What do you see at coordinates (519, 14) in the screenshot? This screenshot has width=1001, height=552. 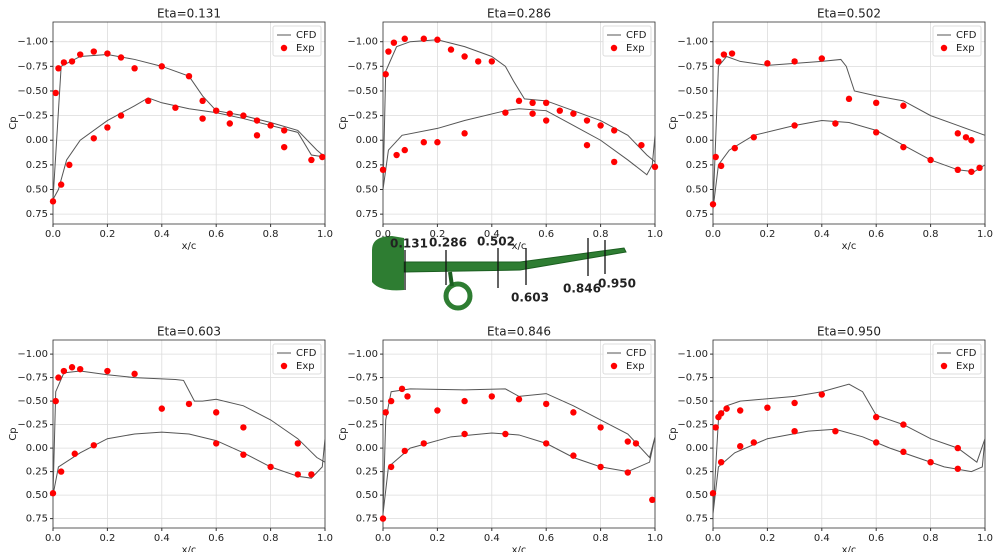 I see `chart-title: Eta=0.286` at bounding box center [519, 14].